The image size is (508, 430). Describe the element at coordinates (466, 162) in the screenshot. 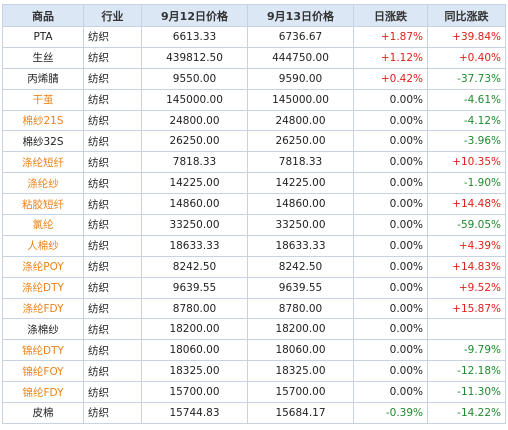

I see `yoy-change-cell: +10.35%` at that location.